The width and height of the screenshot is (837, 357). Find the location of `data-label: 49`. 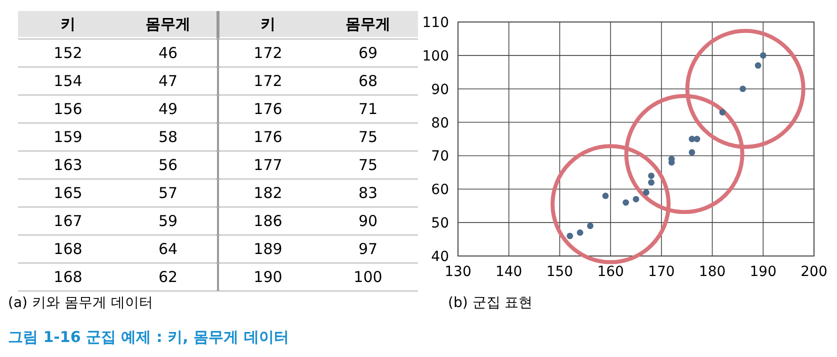

data-label: 49 is located at coordinates (168, 109).